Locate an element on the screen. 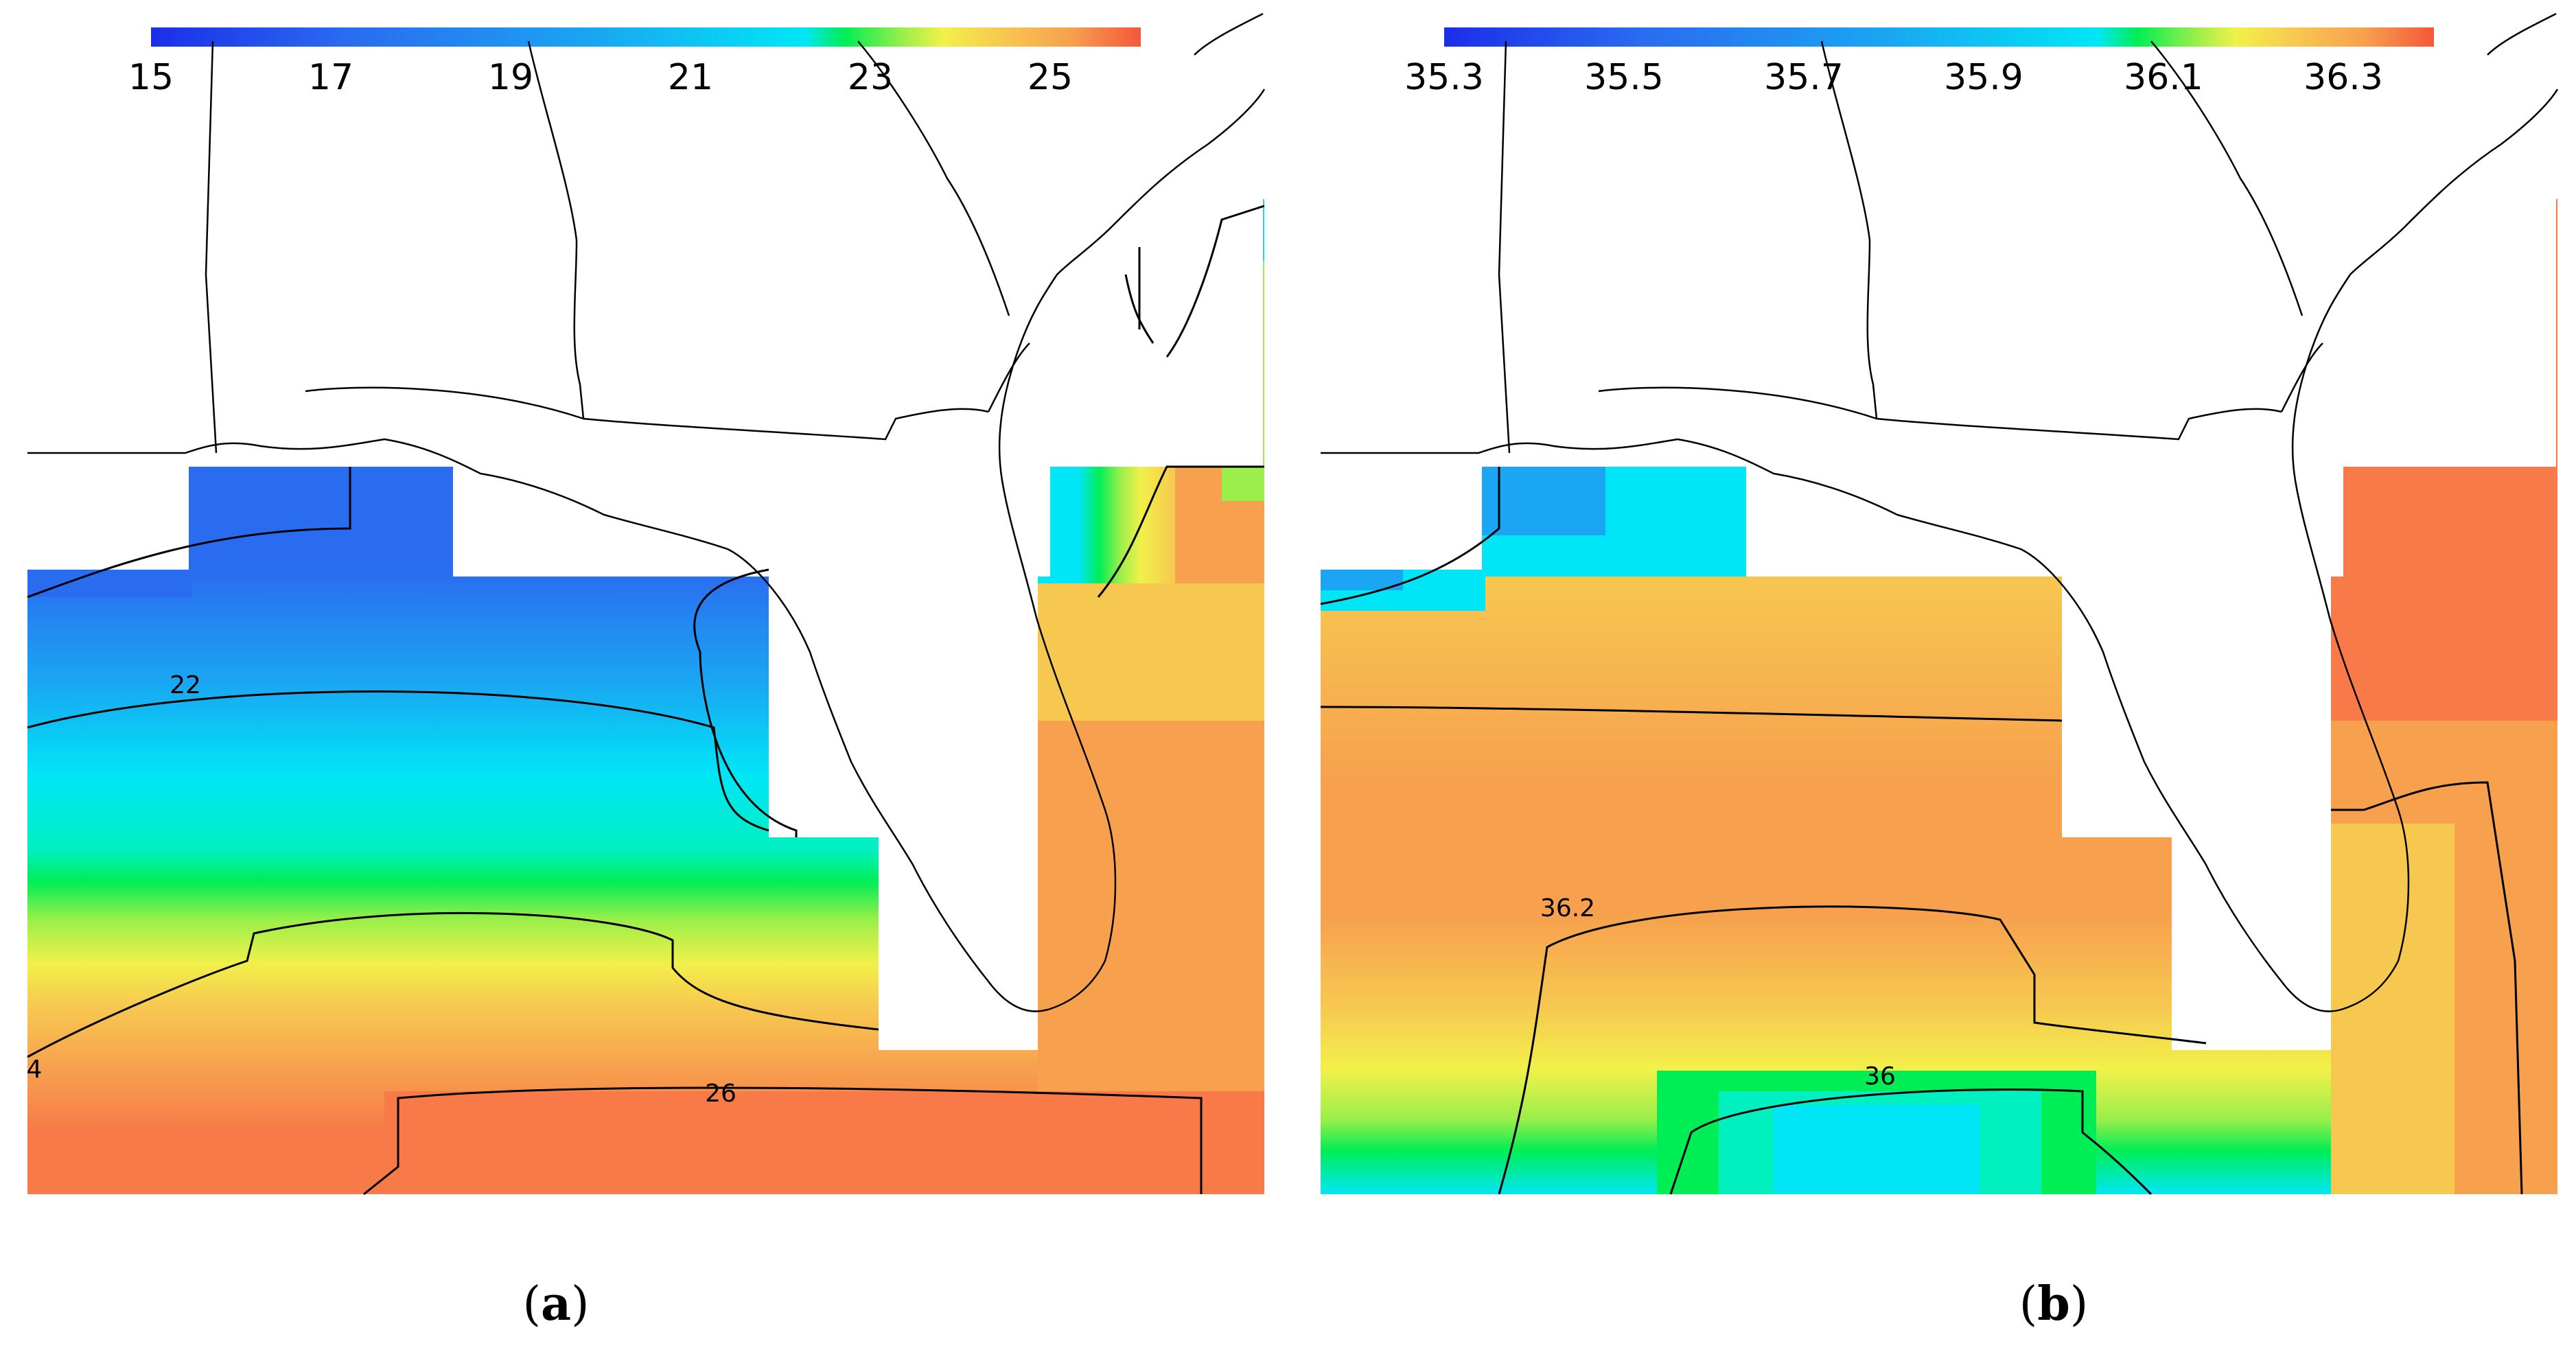 This screenshot has height=1350, width=2576. colorbar-tick: 17 is located at coordinates (330, 77).